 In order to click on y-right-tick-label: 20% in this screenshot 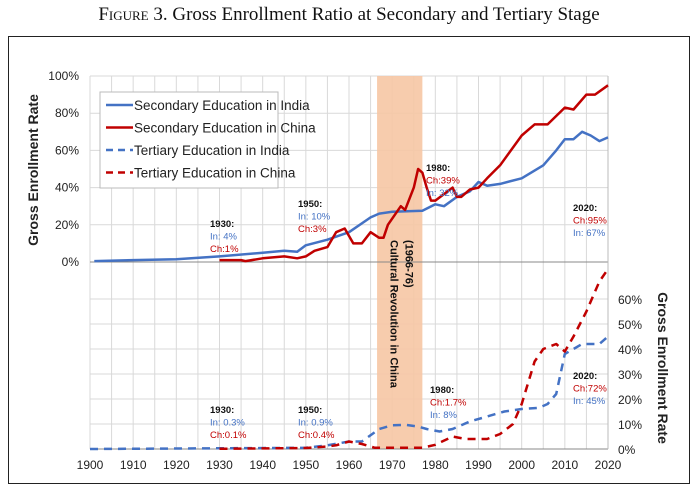, I will do `click(630, 400)`.